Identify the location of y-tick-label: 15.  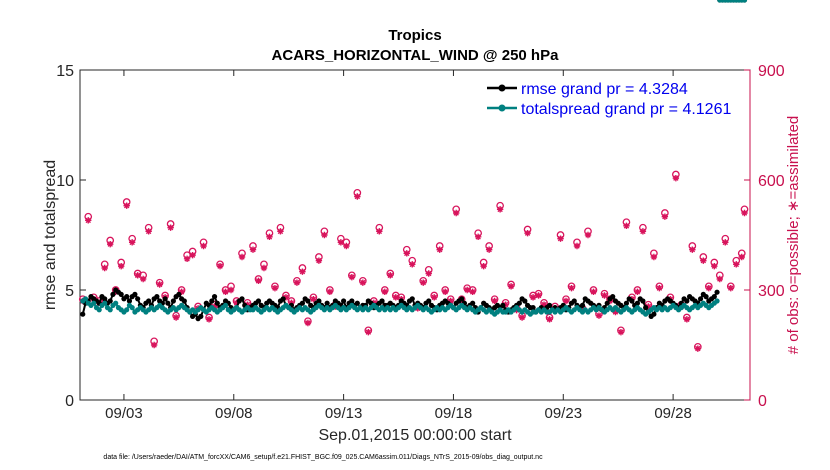
(65, 71).